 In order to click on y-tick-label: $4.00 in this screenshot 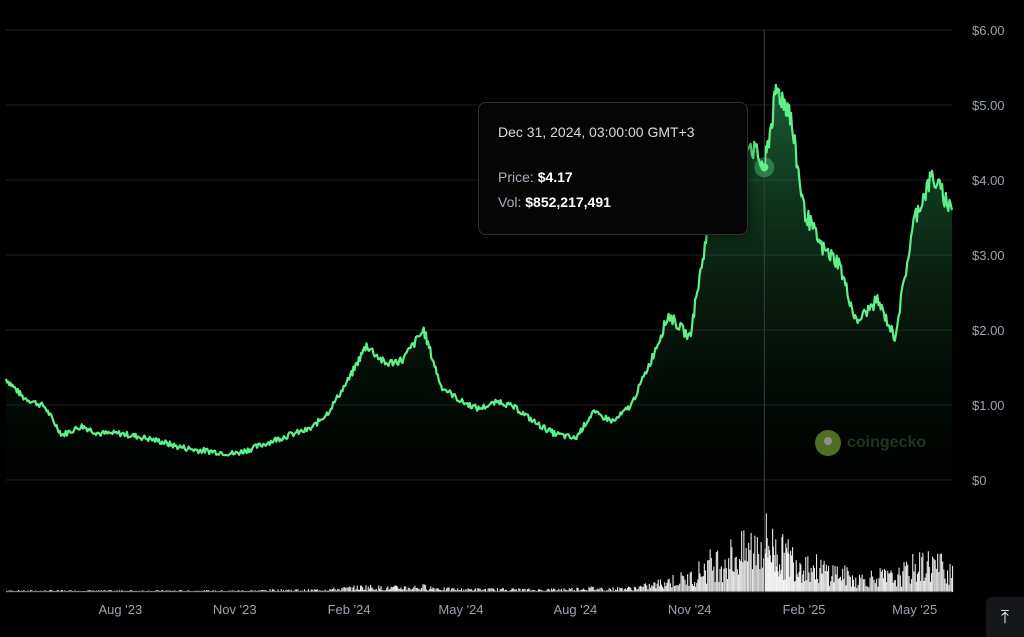, I will do `click(988, 180)`.